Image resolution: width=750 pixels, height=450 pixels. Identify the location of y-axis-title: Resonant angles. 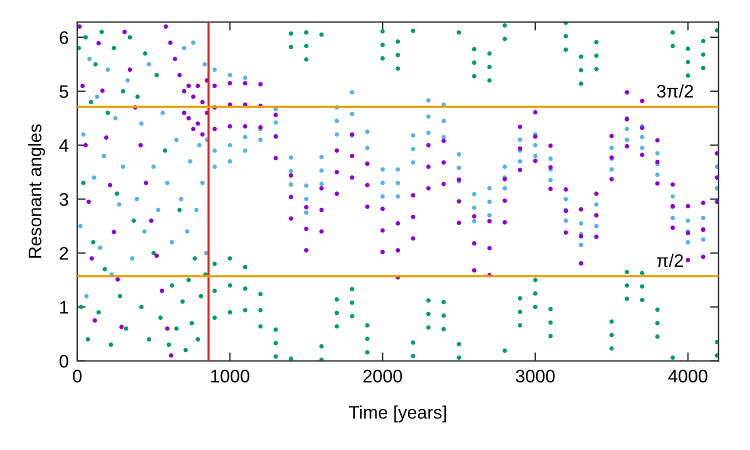
(36, 191).